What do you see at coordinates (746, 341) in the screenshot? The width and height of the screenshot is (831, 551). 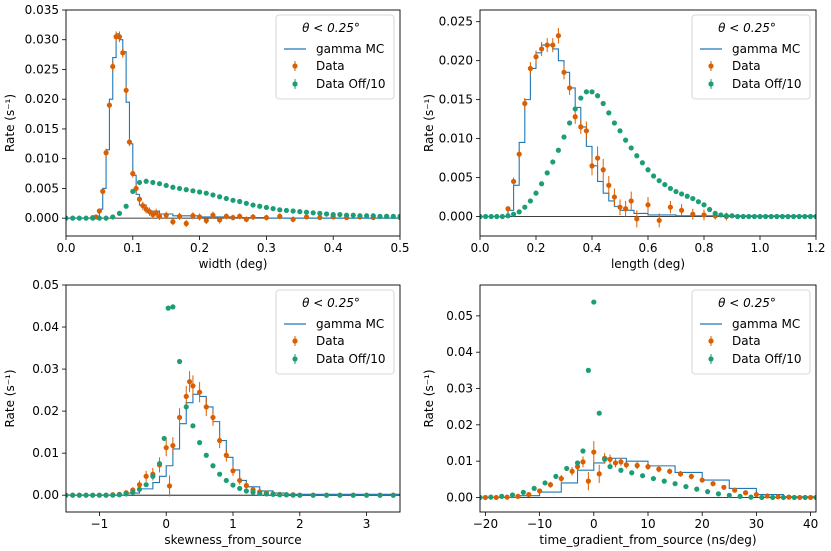 I see `legend-data-label: Data` at bounding box center [746, 341].